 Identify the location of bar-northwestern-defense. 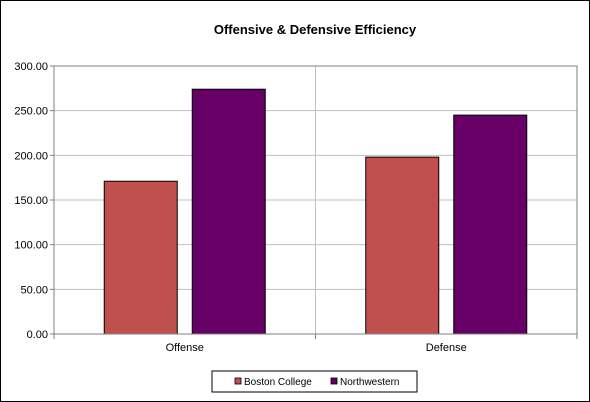
(490, 224).